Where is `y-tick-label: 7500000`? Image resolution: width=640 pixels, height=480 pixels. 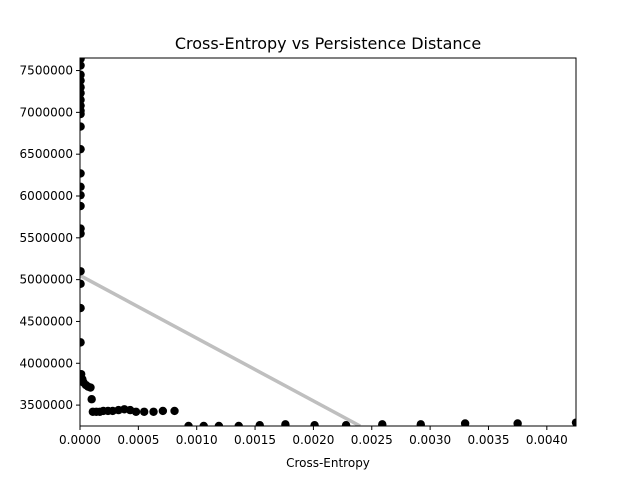 y-tick-label: 7500000 is located at coordinates (46, 71).